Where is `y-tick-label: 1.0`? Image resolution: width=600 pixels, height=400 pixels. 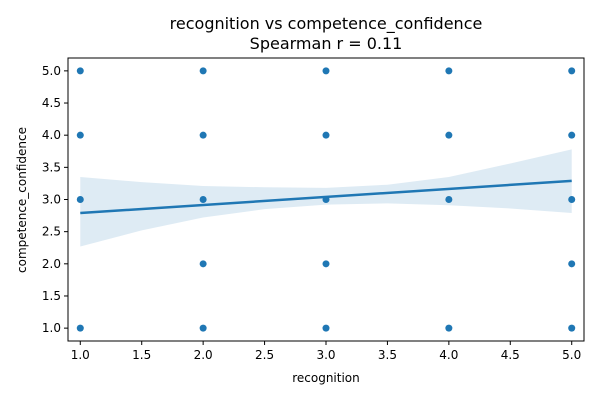 y-tick-label: 1.0 is located at coordinates (51, 328).